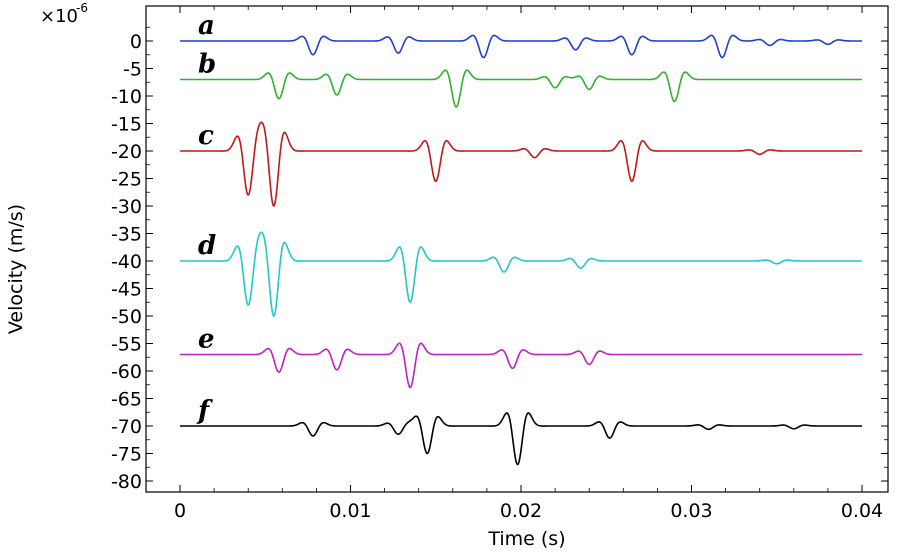  I want to click on series-label-c: c, so click(206, 136).